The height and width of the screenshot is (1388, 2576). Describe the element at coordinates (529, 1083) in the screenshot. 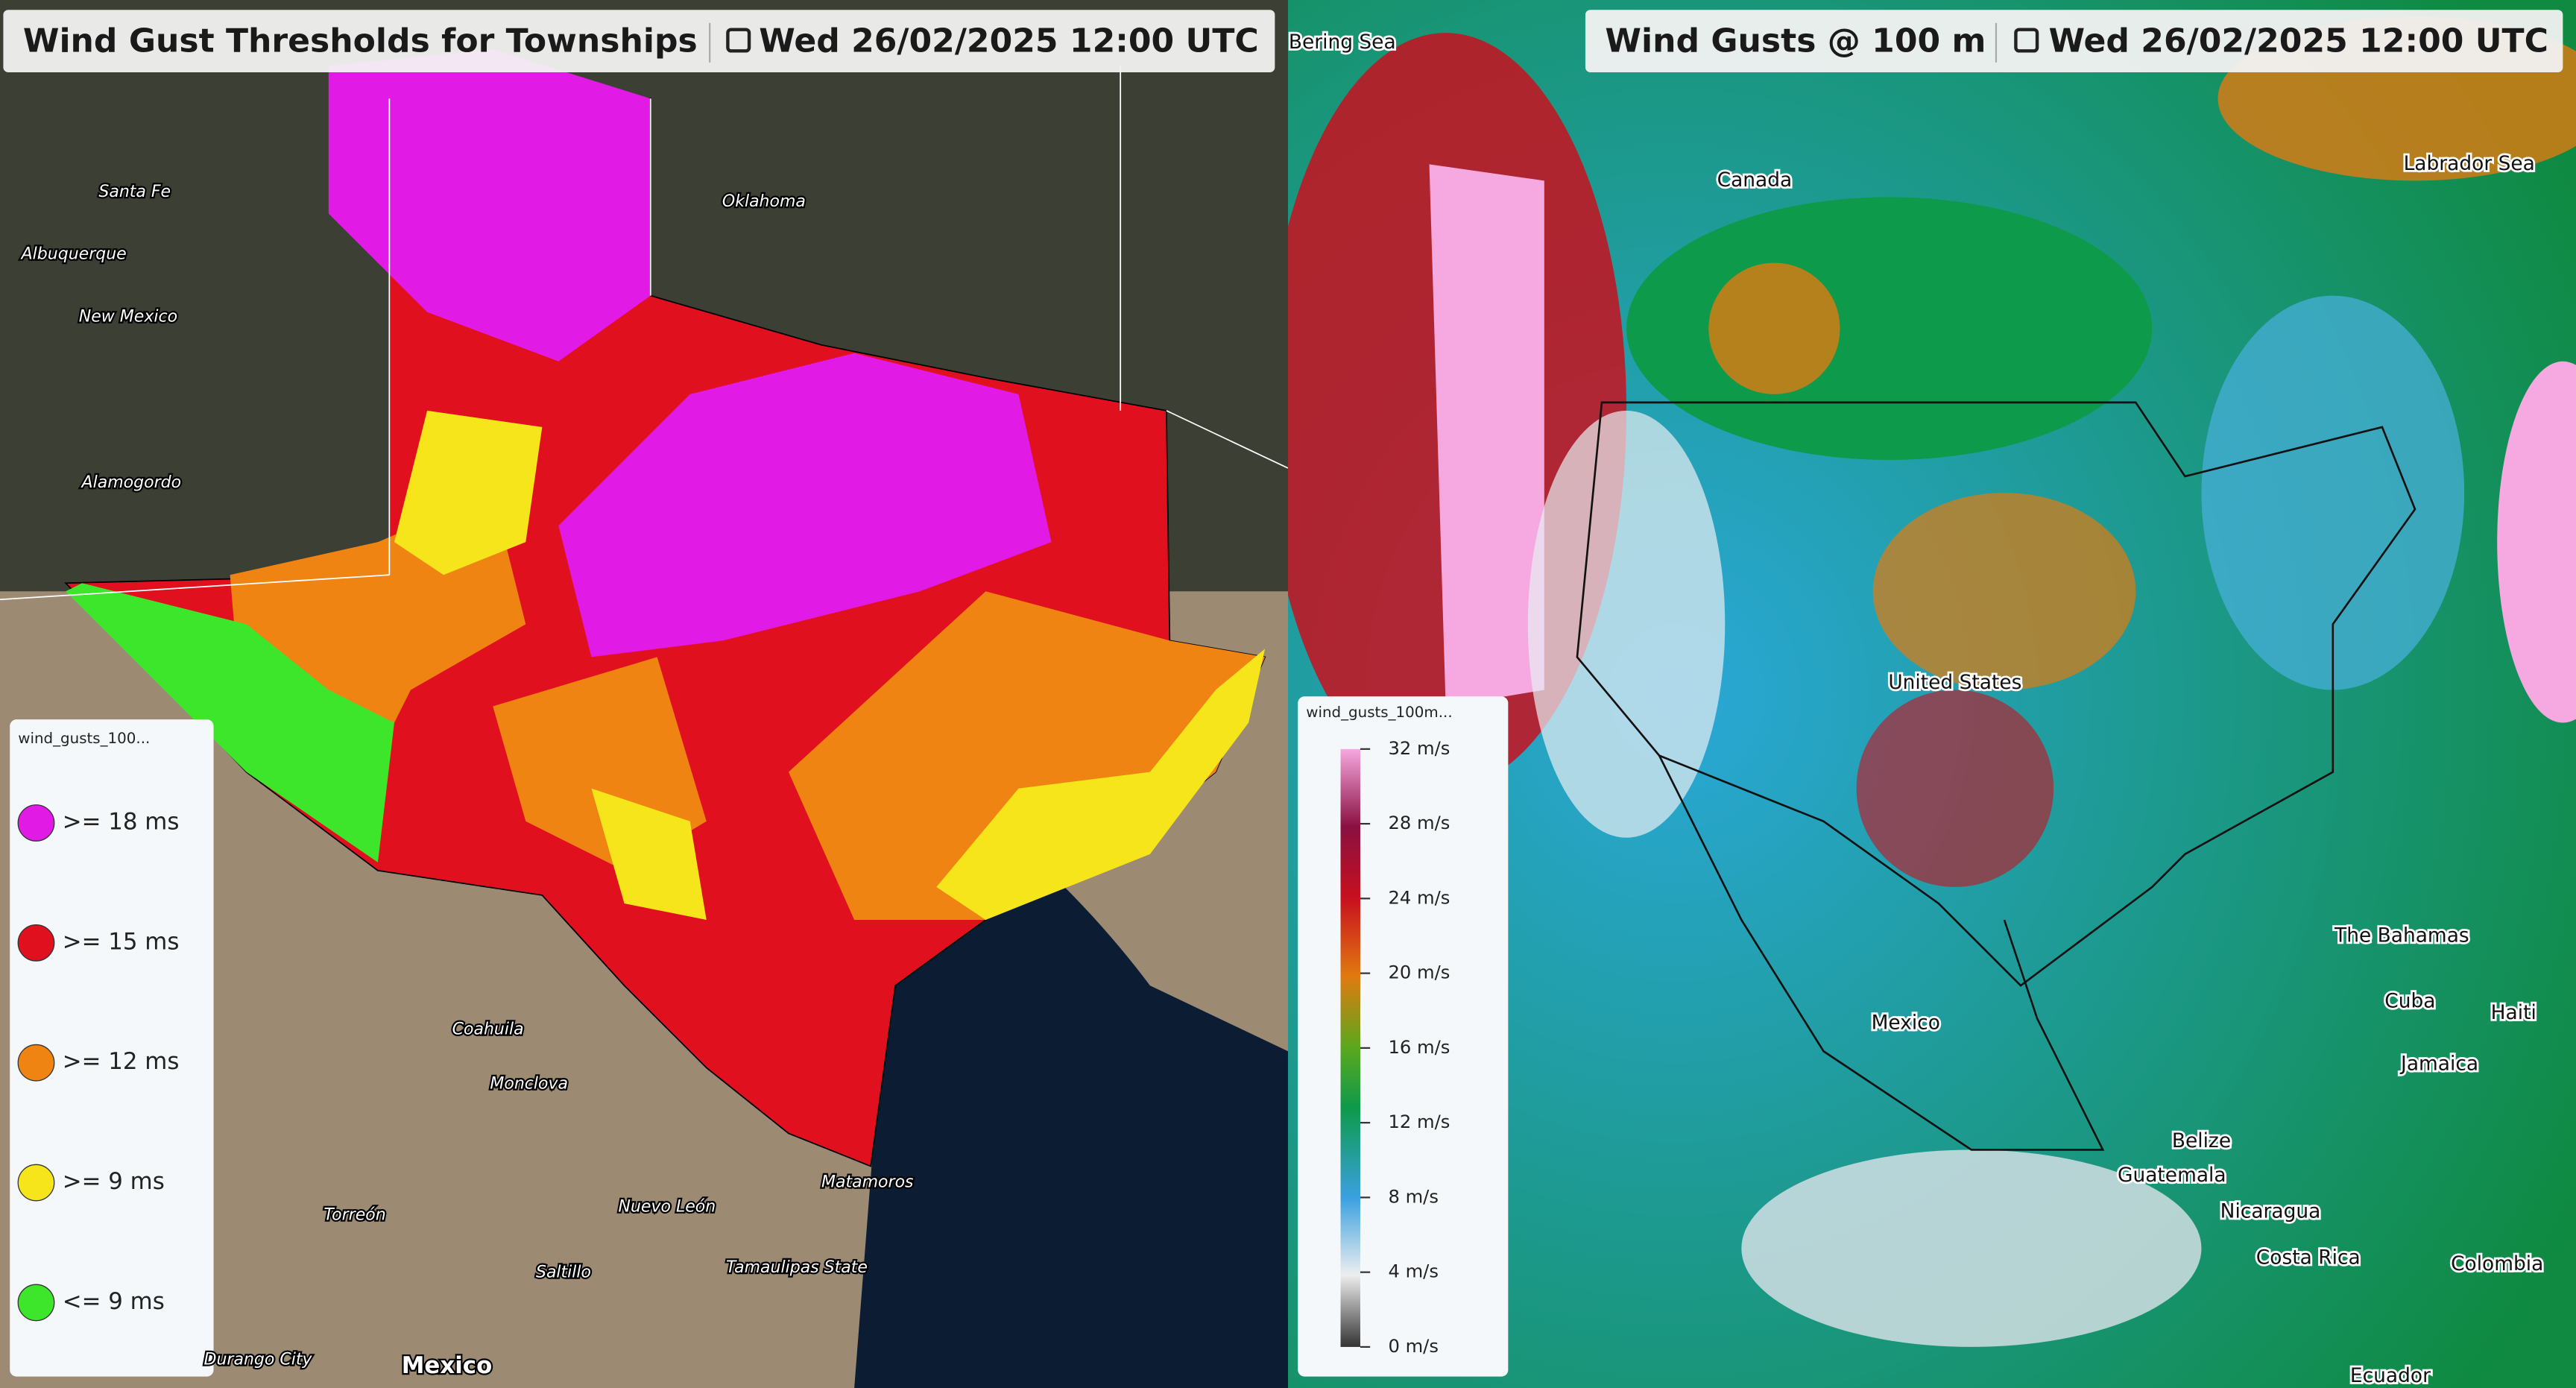

I see `map-label: Monclova` at that location.